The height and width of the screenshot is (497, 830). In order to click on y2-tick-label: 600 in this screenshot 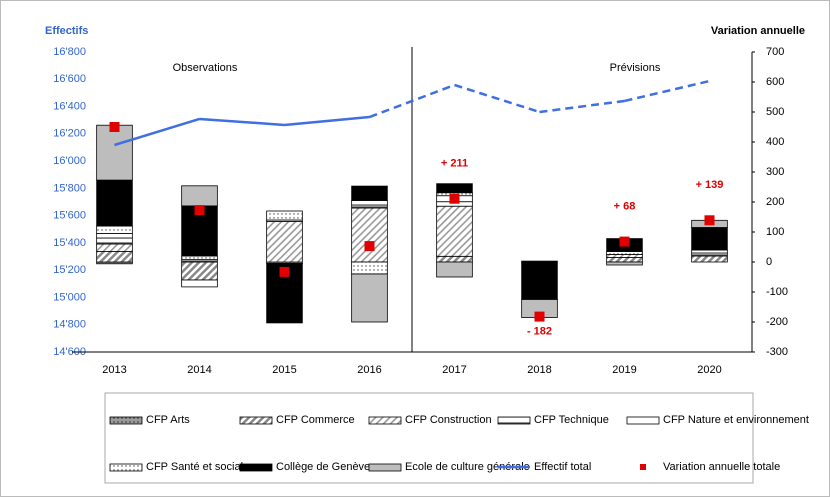, I will do `click(775, 82)`.